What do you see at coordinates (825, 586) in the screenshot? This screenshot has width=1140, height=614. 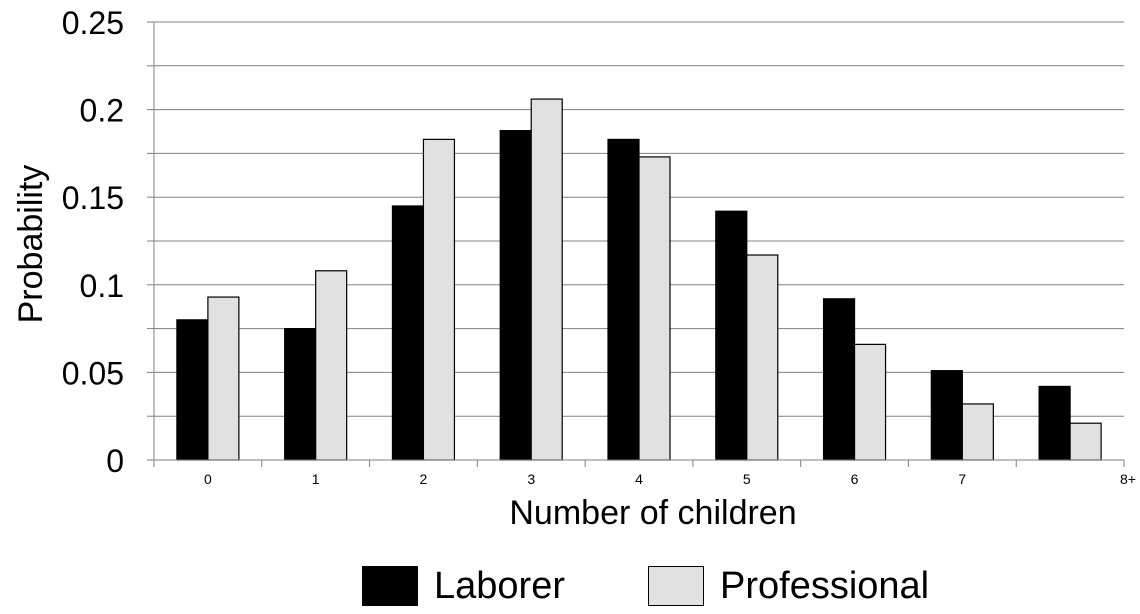 I see `legend-label-professional: Professional` at bounding box center [825, 586].